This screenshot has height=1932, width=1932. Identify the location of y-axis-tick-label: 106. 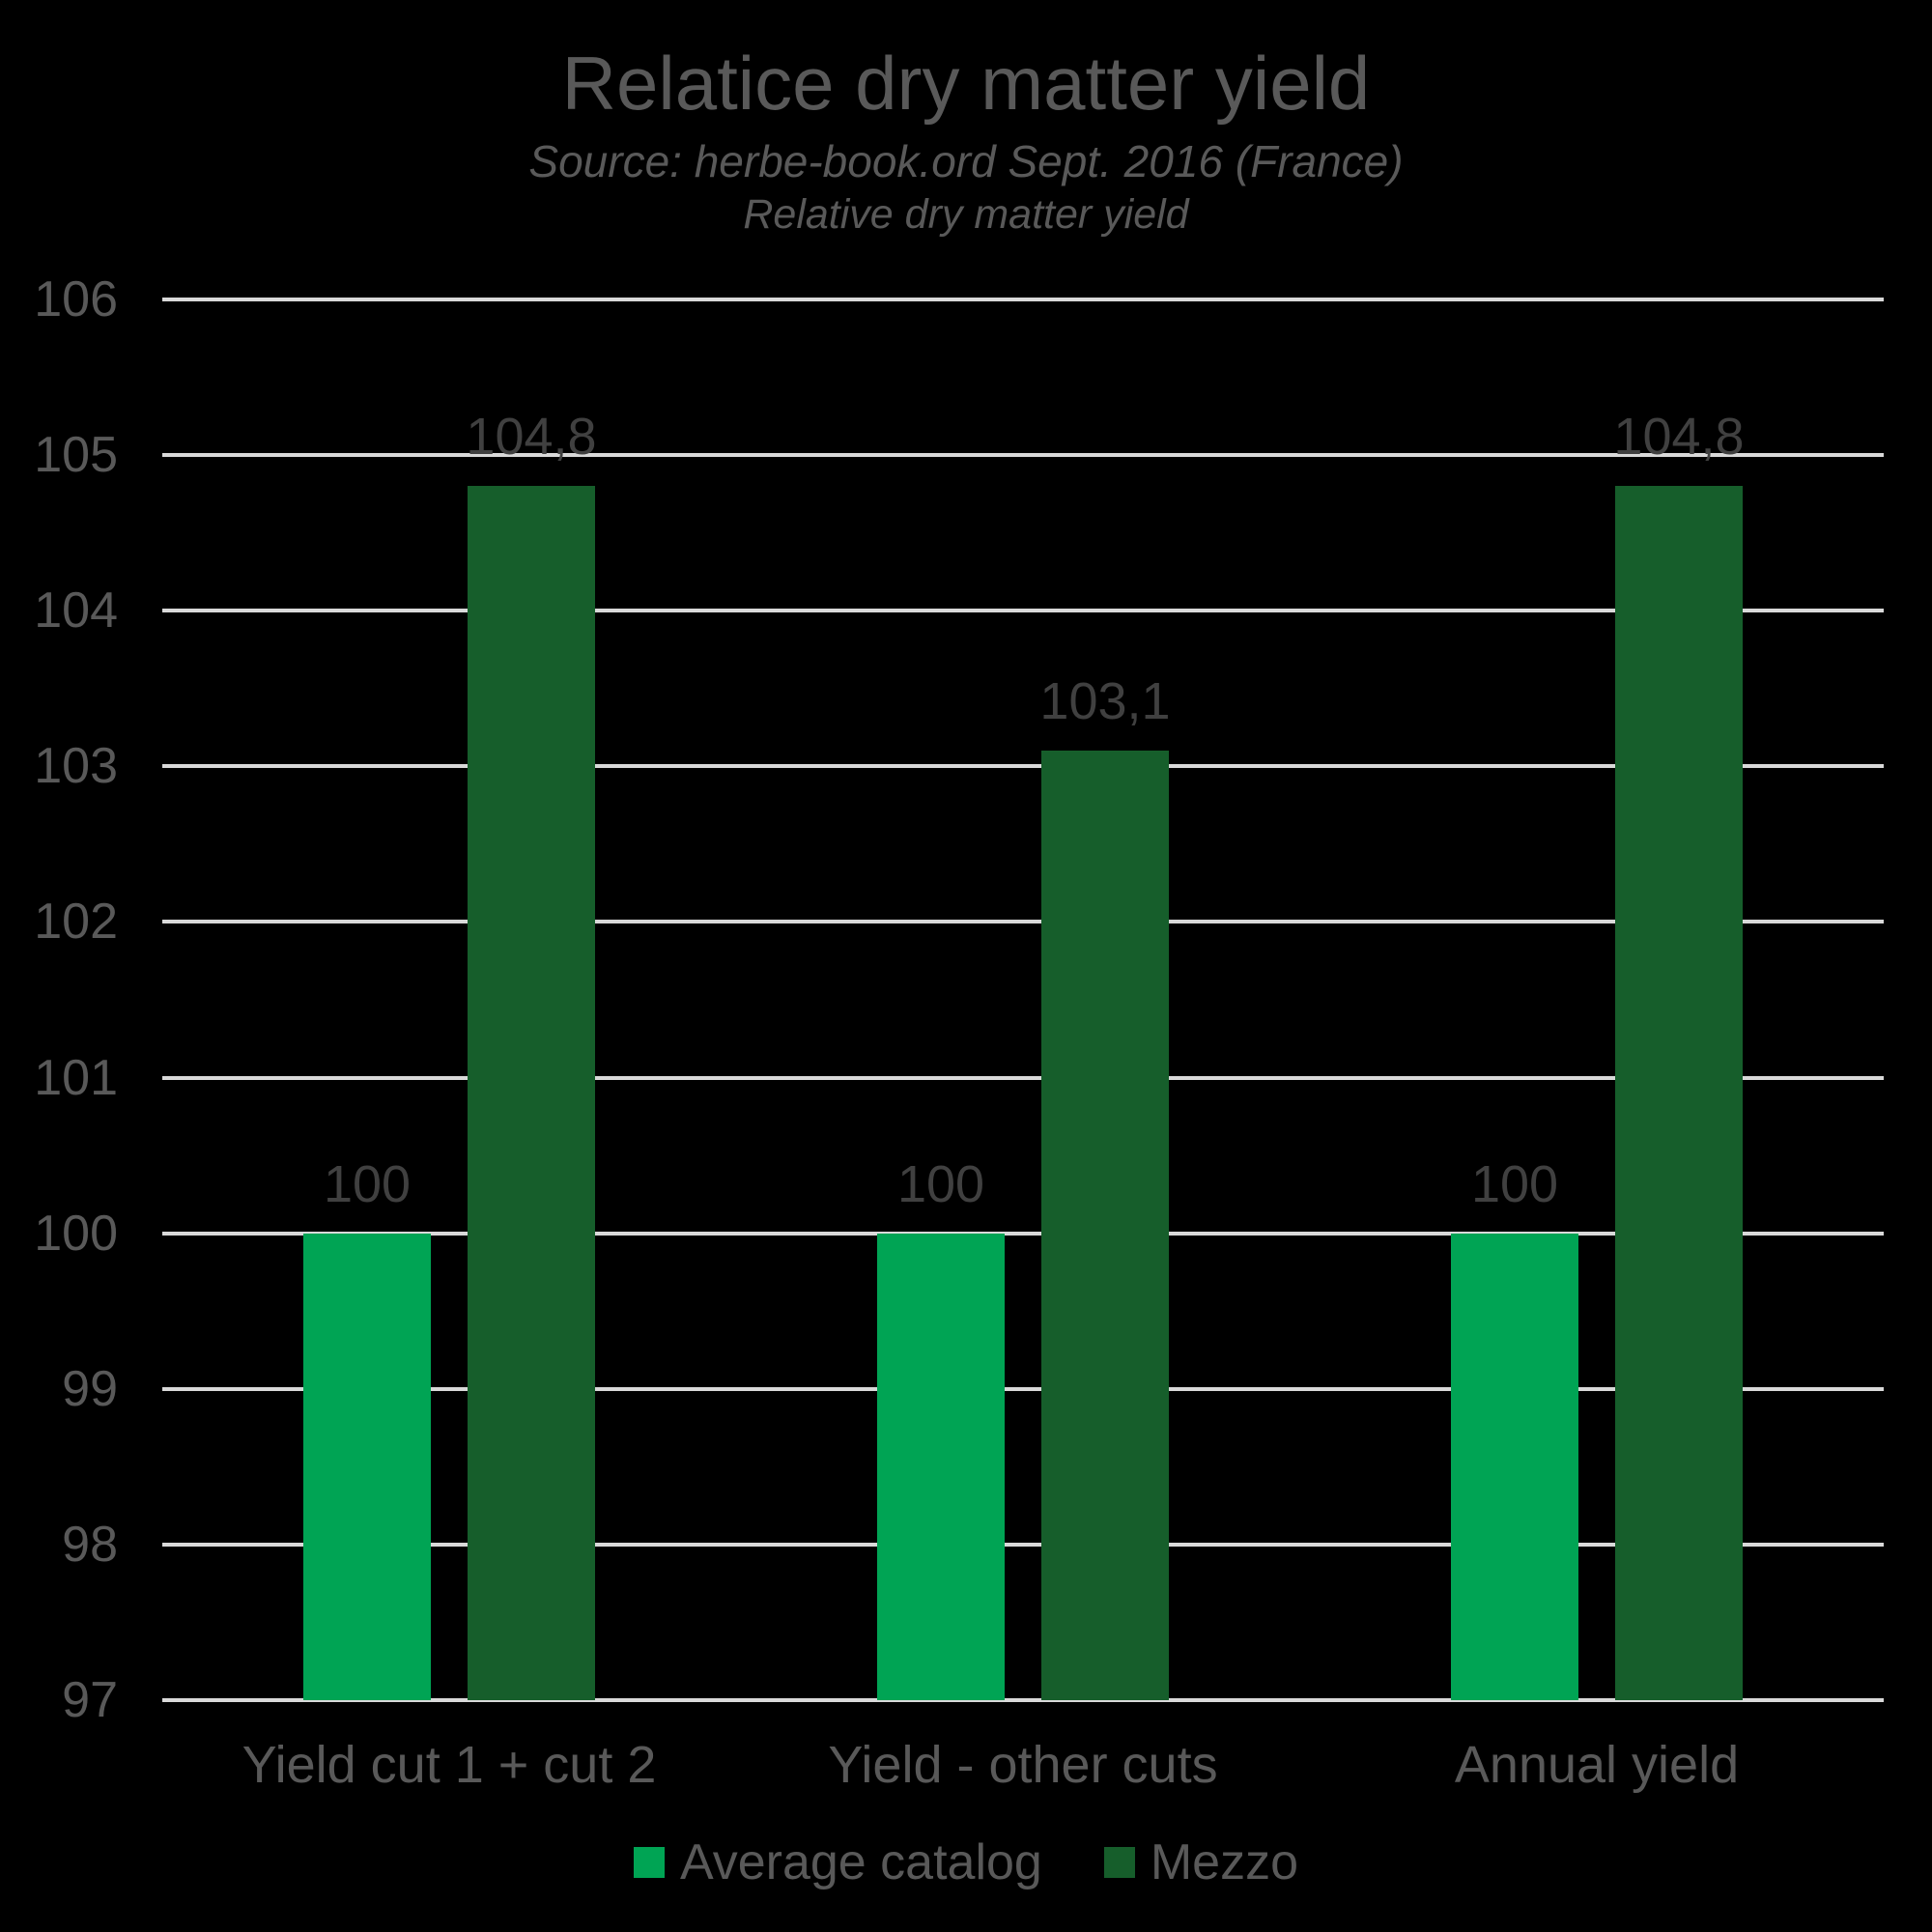
(76, 299).